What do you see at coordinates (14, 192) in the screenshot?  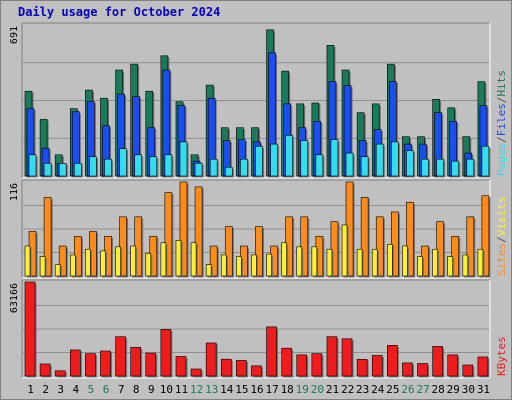 I see `y-max-label-middle: 116` at bounding box center [14, 192].